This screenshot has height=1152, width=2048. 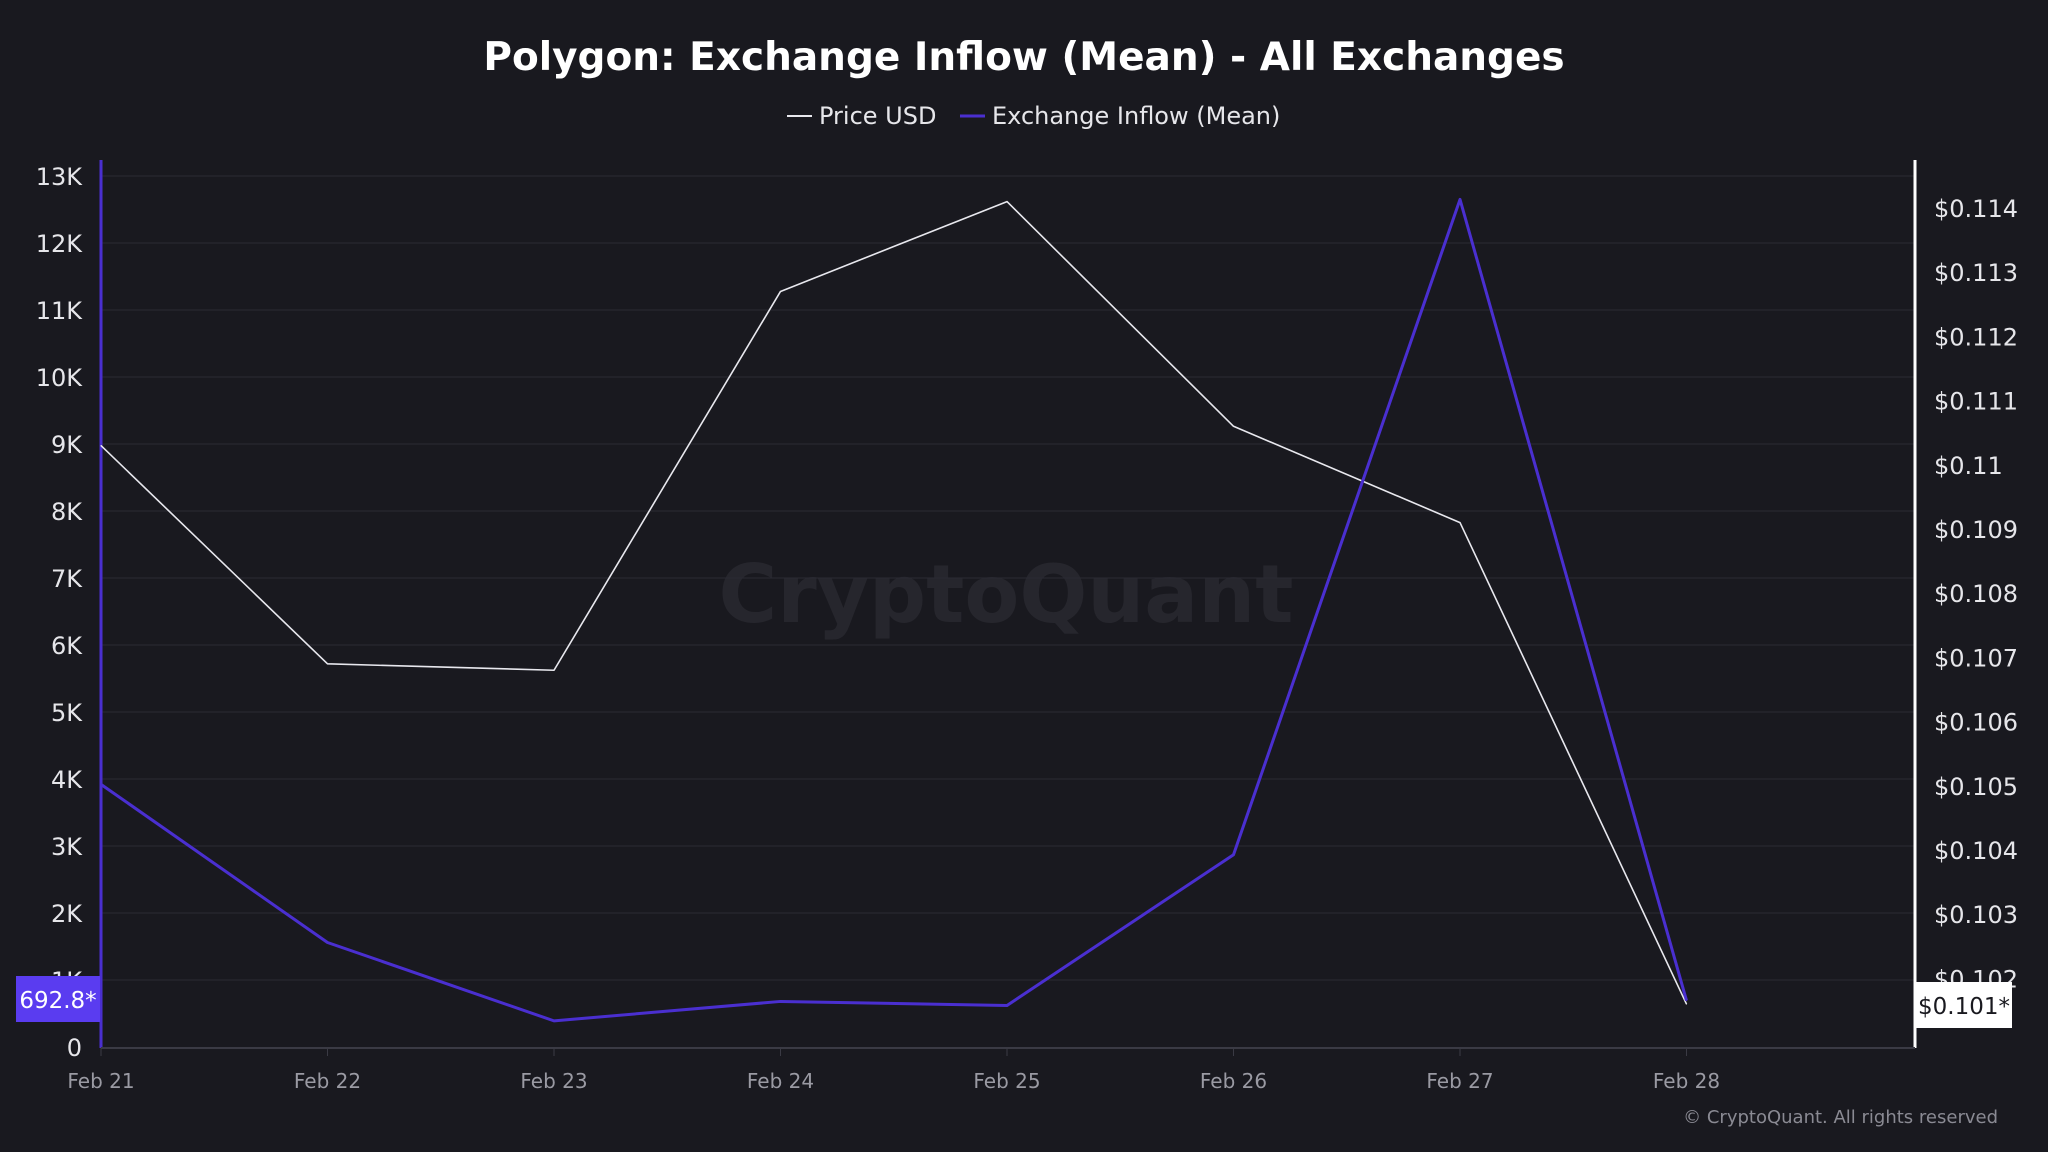 What do you see at coordinates (60, 378) in the screenshot?
I see `left-tick-label: 10K` at bounding box center [60, 378].